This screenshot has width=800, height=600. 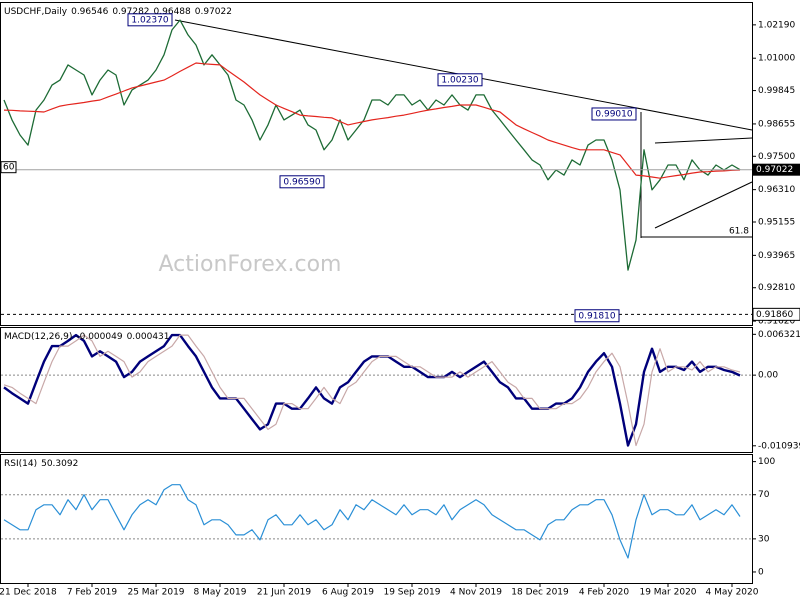 I want to click on y-tick-label: 30, so click(x=764, y=539).